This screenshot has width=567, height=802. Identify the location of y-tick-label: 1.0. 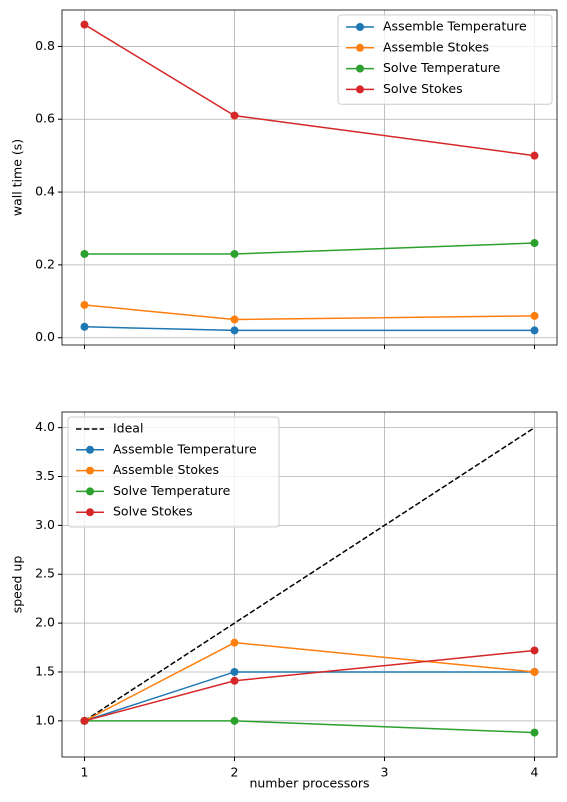
(45, 719).